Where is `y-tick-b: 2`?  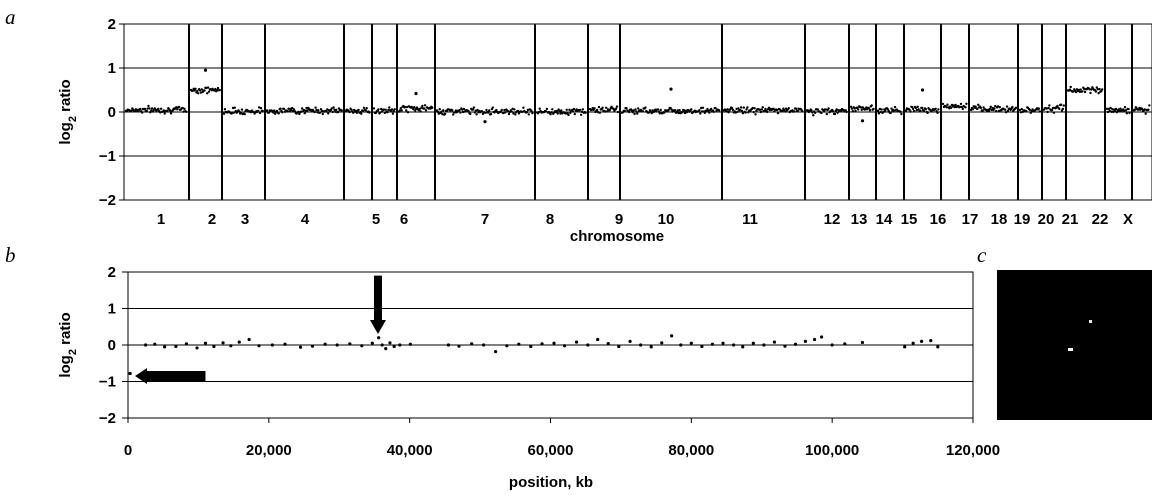 y-tick-b: 2 is located at coordinates (112, 272).